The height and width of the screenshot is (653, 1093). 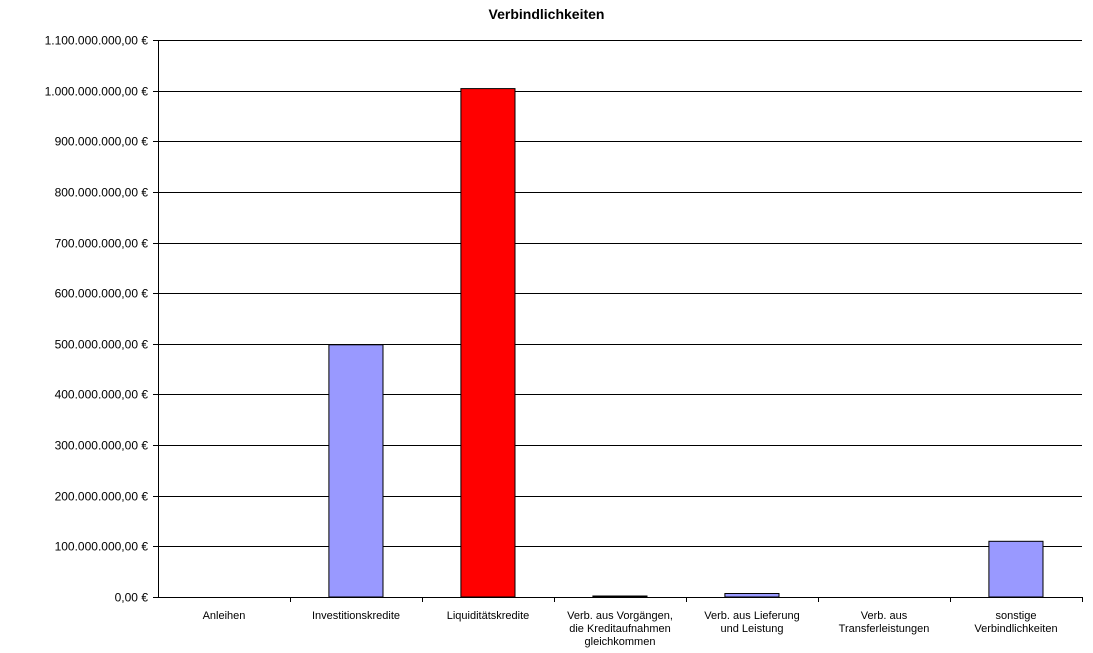 What do you see at coordinates (102, 244) in the screenshot?
I see `y-tick-label: 700.000.000,00 €` at bounding box center [102, 244].